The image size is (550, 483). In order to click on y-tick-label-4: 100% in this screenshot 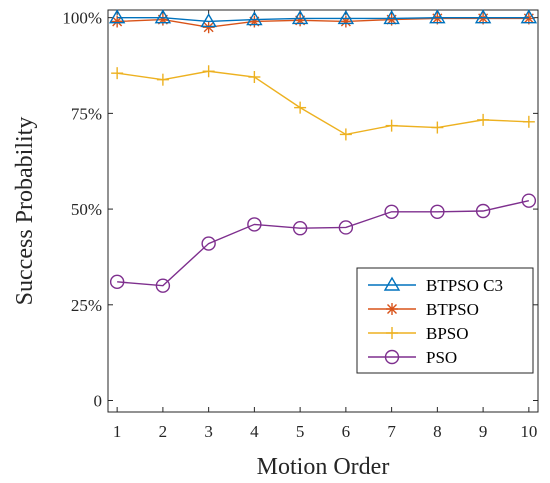, I will do `click(82, 18)`.